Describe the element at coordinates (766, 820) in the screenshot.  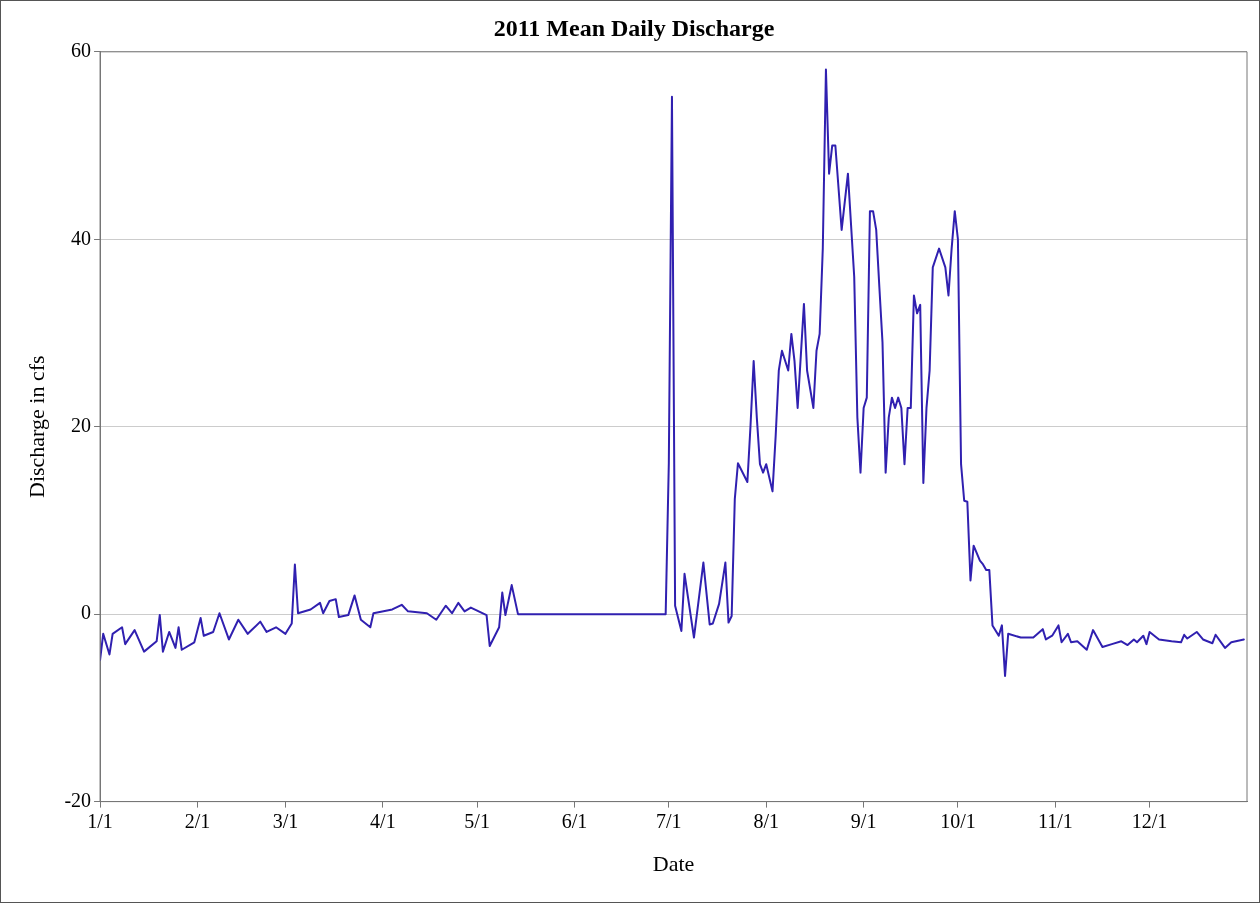
I see `x-tick-label: 8/1` at that location.